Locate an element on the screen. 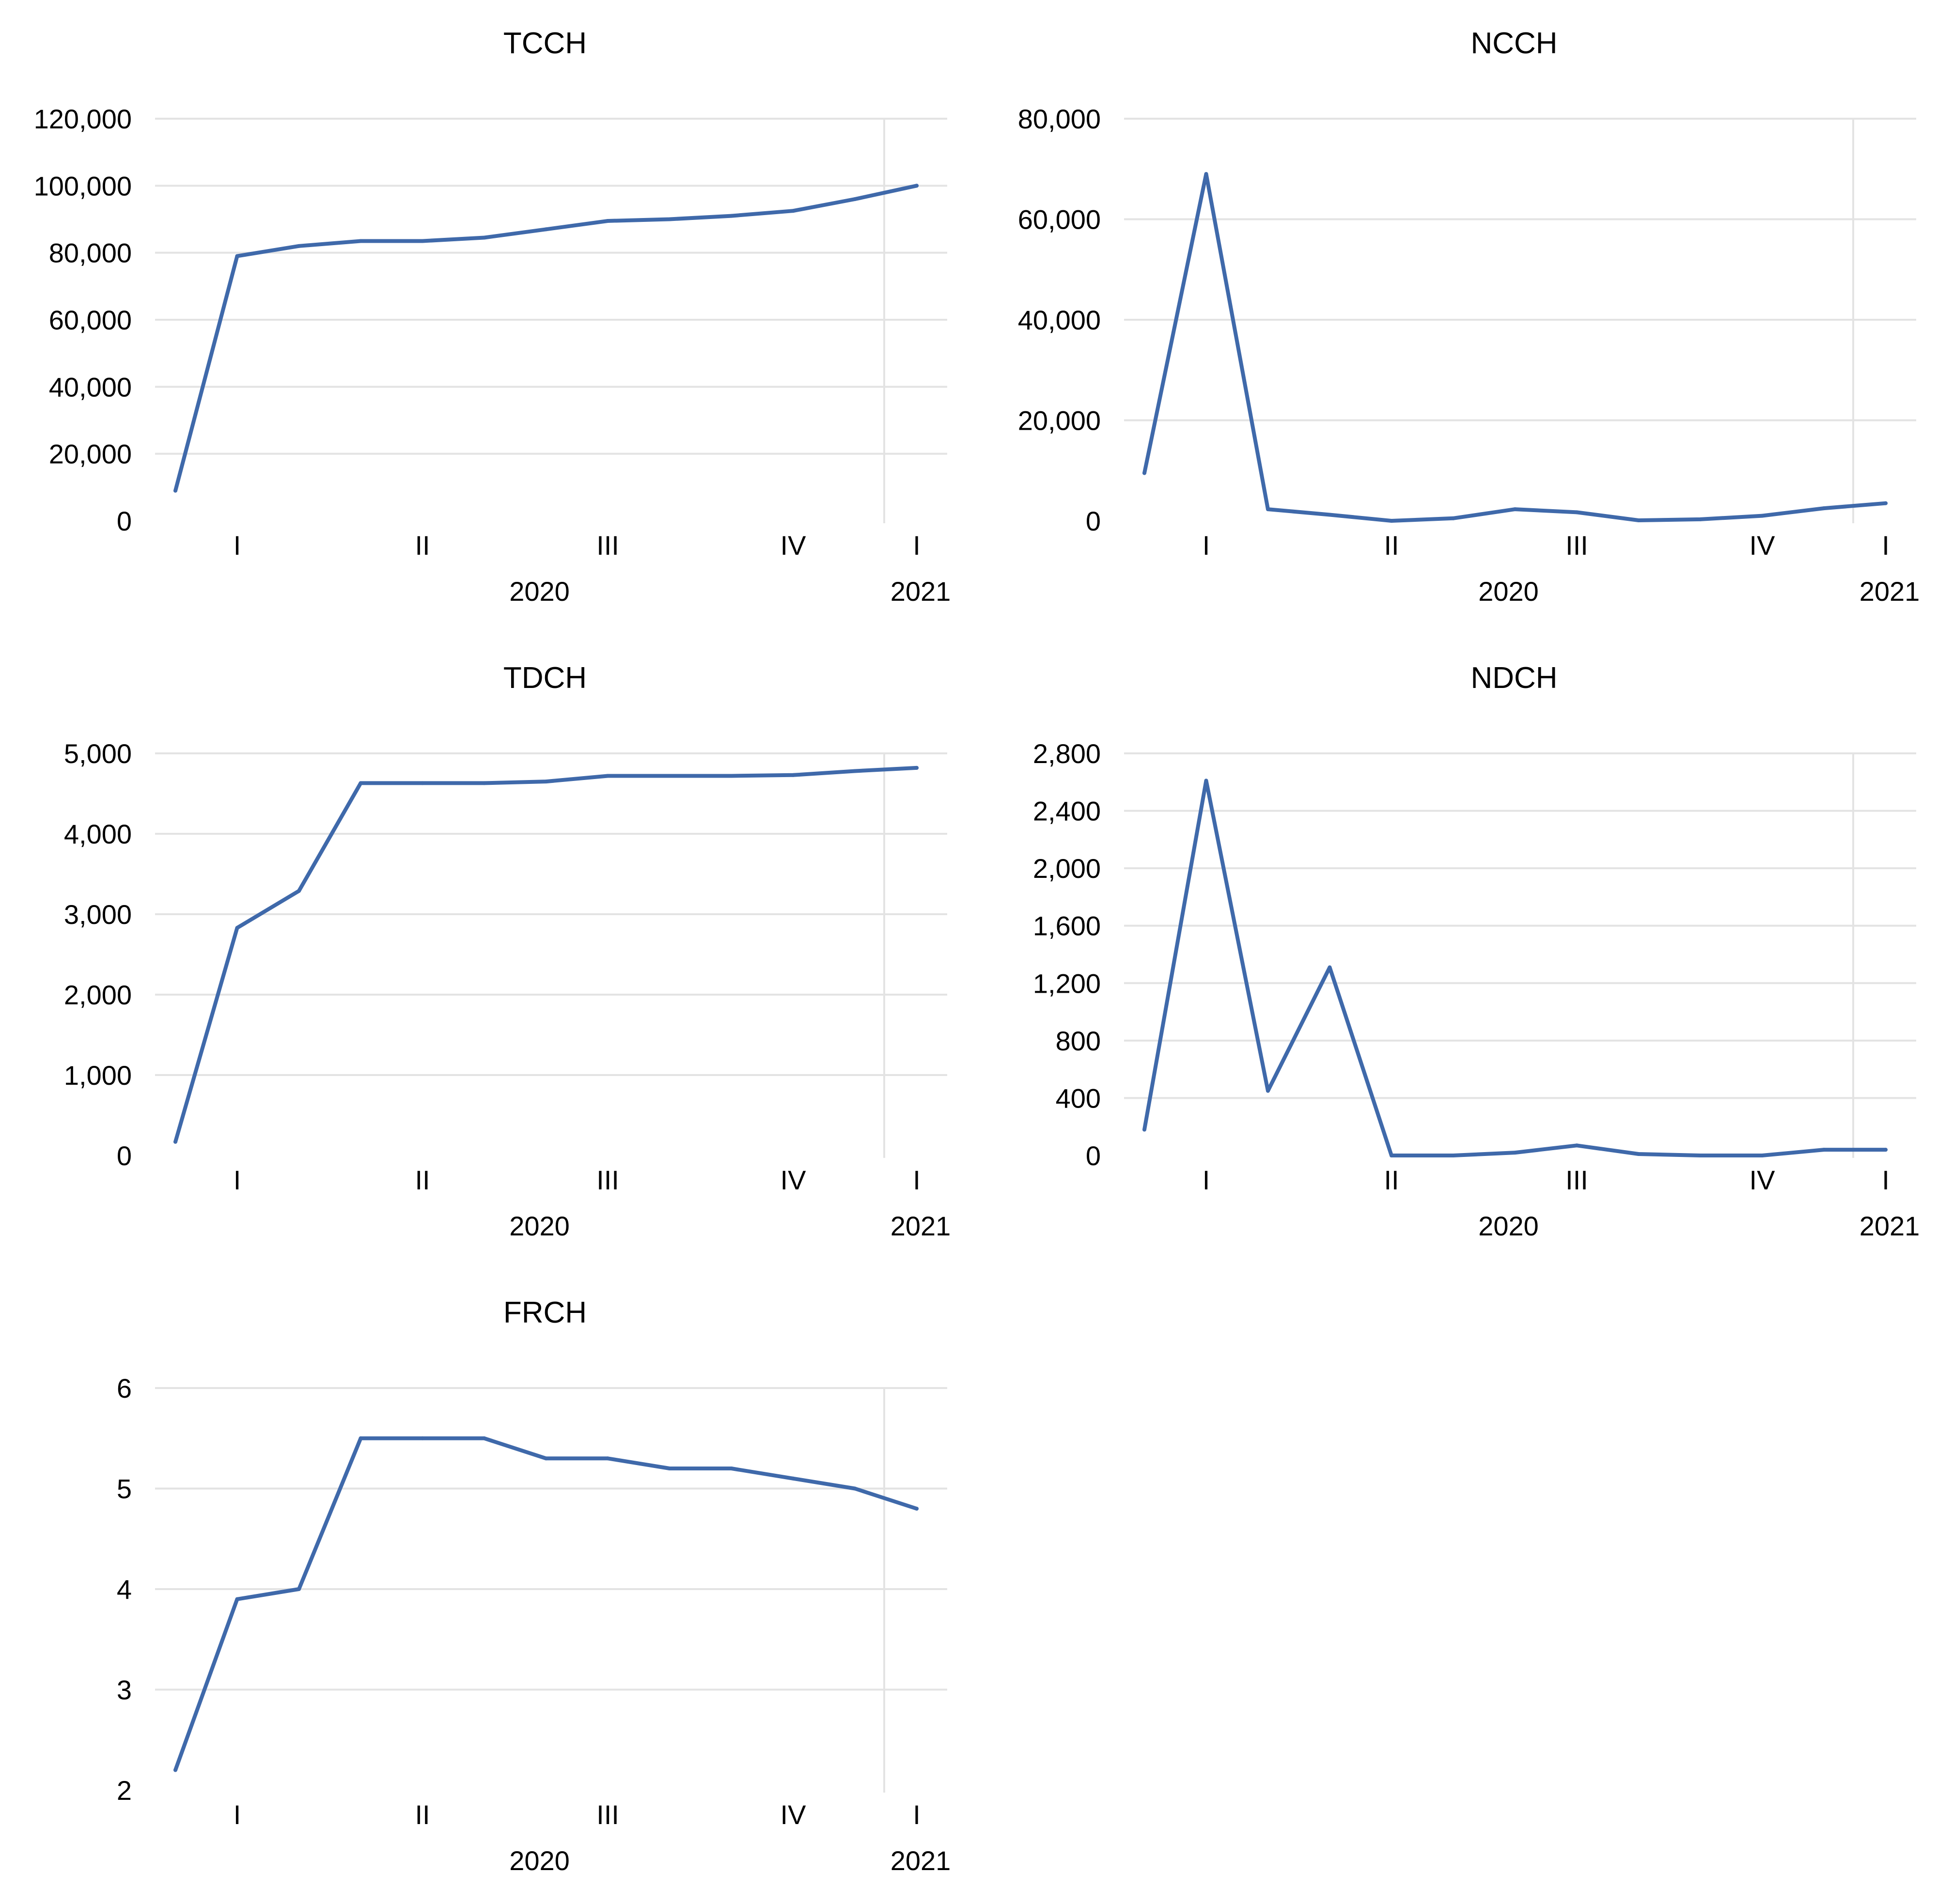  chart-title: TDCH is located at coordinates (545, 678).